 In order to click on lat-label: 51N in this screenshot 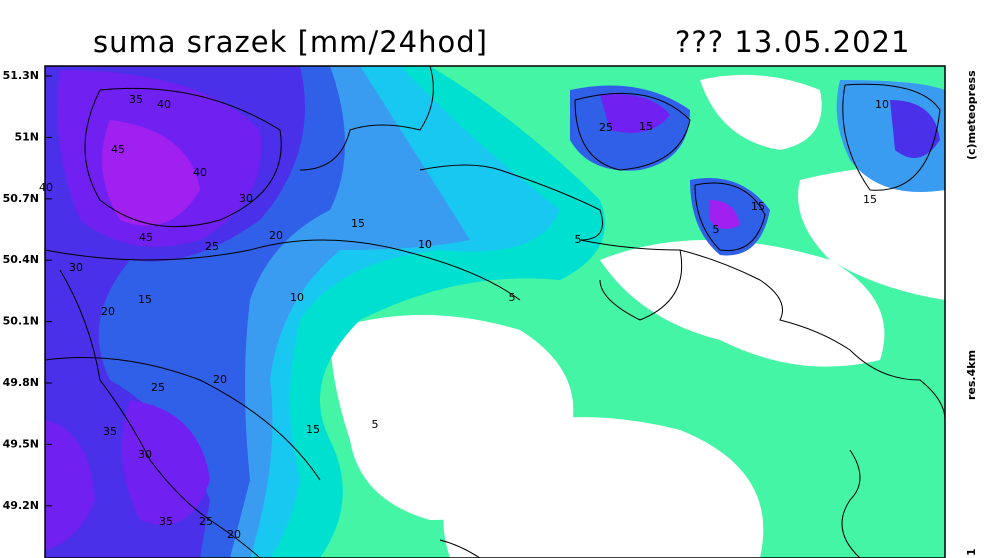, I will do `click(26, 136)`.